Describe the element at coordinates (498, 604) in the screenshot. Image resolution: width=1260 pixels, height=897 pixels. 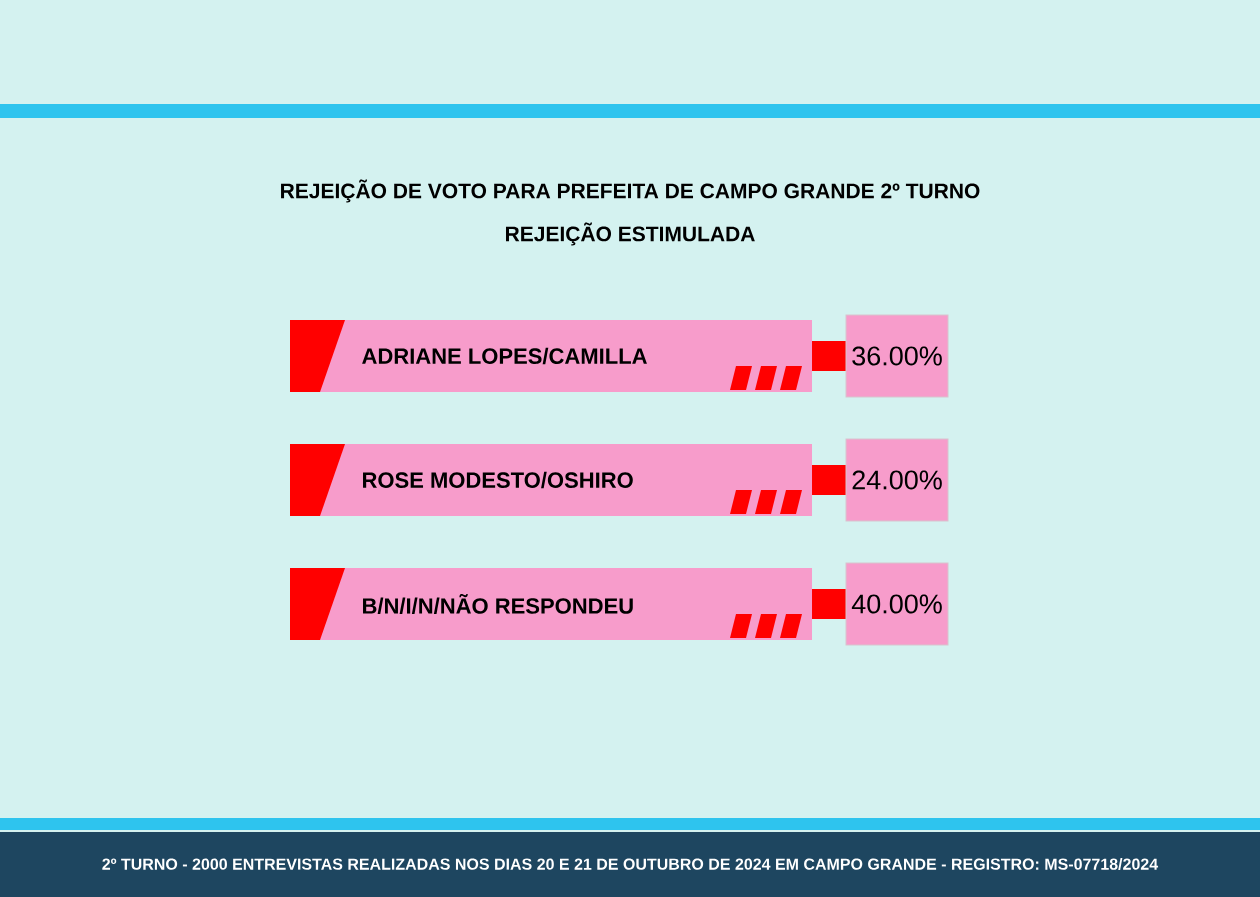
I see `category-label: B/N/I/N/NÃO RESPONDEU` at that location.